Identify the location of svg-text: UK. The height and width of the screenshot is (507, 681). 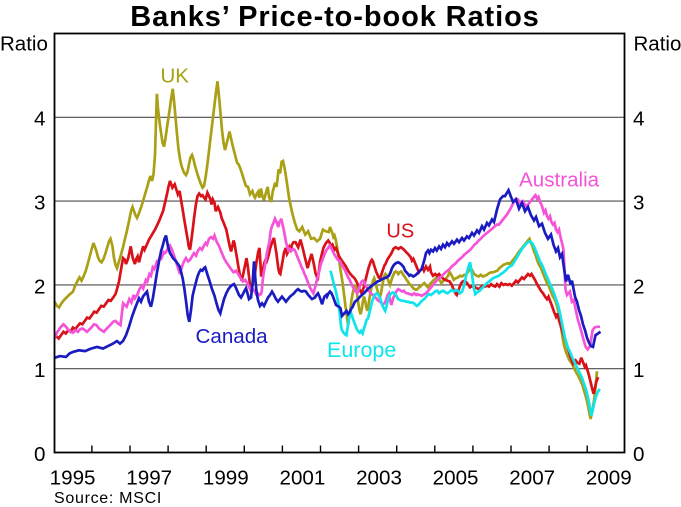
(175, 76).